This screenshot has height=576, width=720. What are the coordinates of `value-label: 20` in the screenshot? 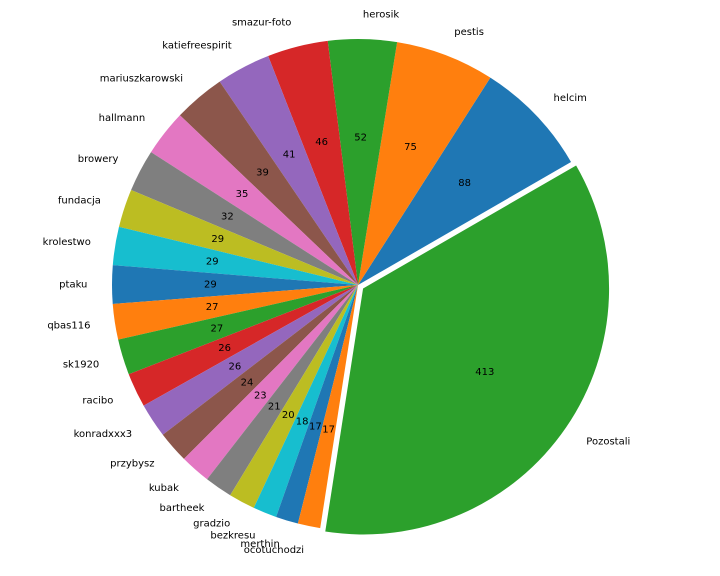 It's located at (288, 415).